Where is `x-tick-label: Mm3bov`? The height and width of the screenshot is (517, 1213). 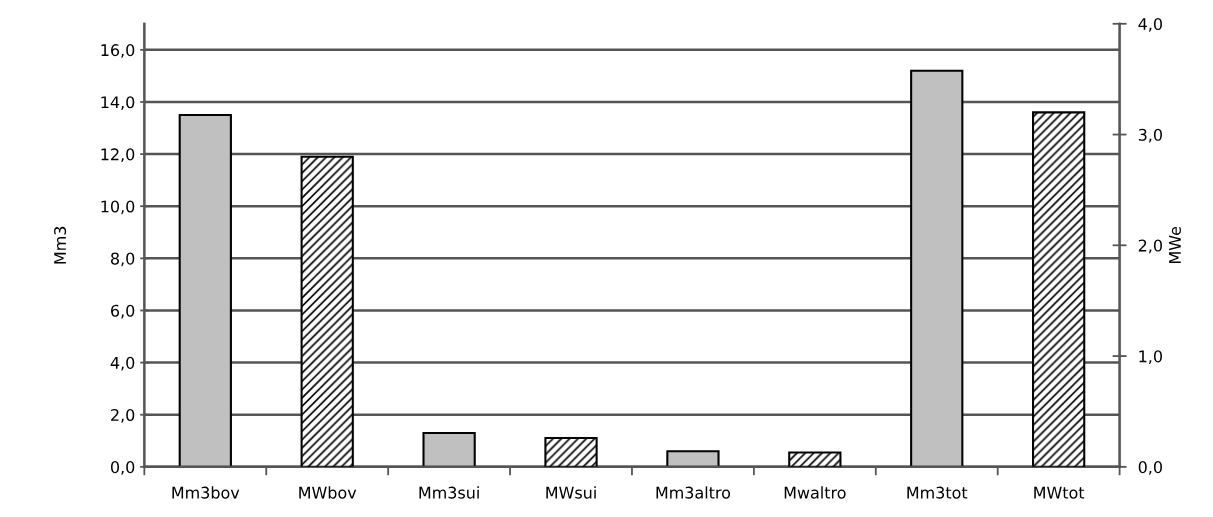
x-tick-label: Mm3bov is located at coordinates (206, 492).